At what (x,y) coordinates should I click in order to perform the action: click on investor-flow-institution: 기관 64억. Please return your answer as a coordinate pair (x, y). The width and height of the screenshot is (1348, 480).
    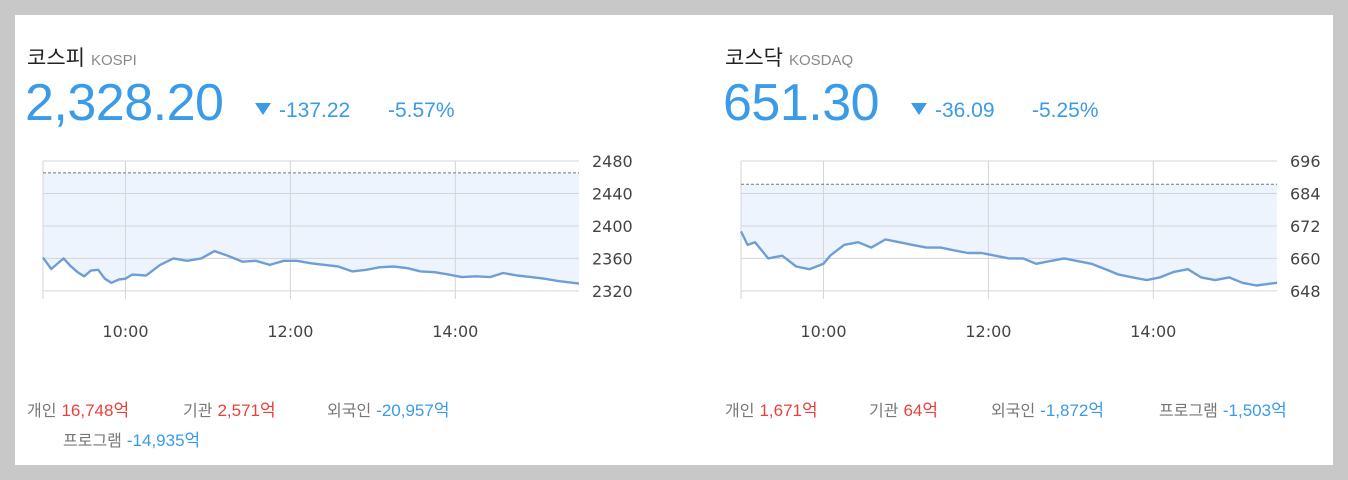
    Looking at the image, I should click on (903, 408).